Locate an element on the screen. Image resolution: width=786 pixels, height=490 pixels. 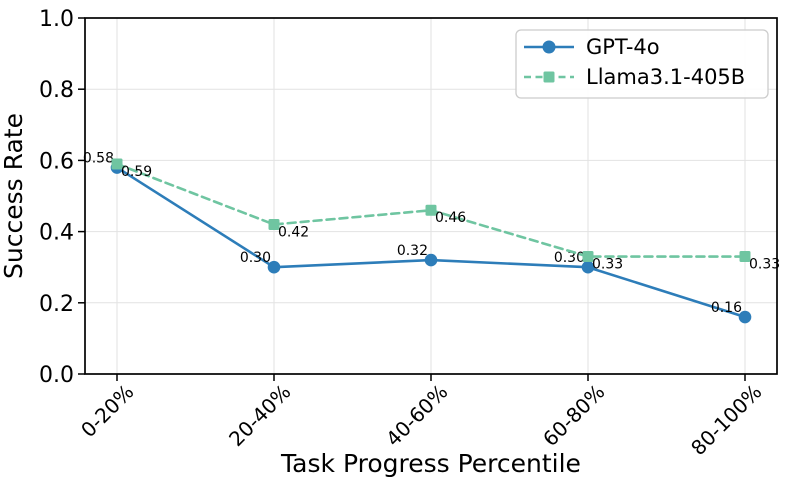
legend: GPT-4o Llama3.1-405B is located at coordinates (642, 64).